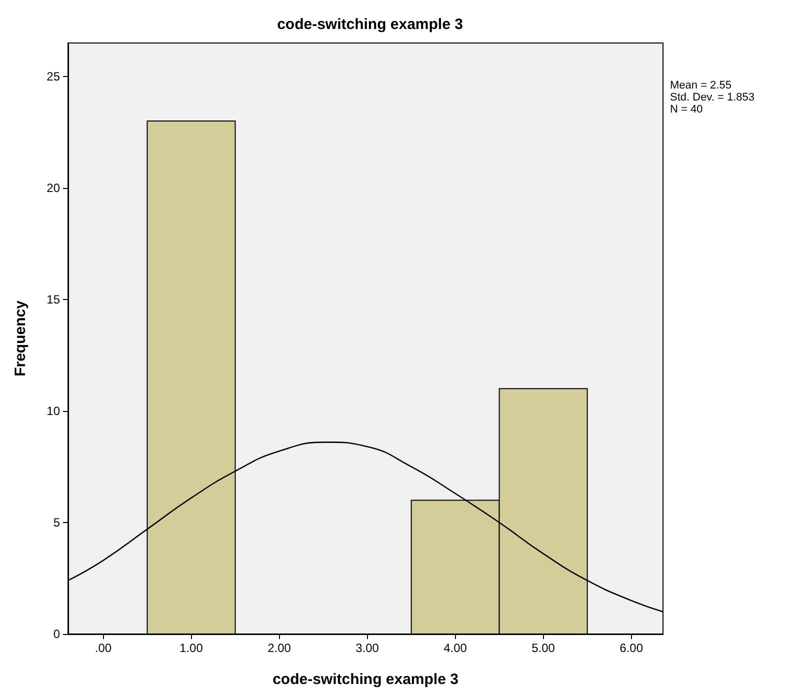  What do you see at coordinates (103, 648) in the screenshot?
I see `x-tick-label: .00` at bounding box center [103, 648].